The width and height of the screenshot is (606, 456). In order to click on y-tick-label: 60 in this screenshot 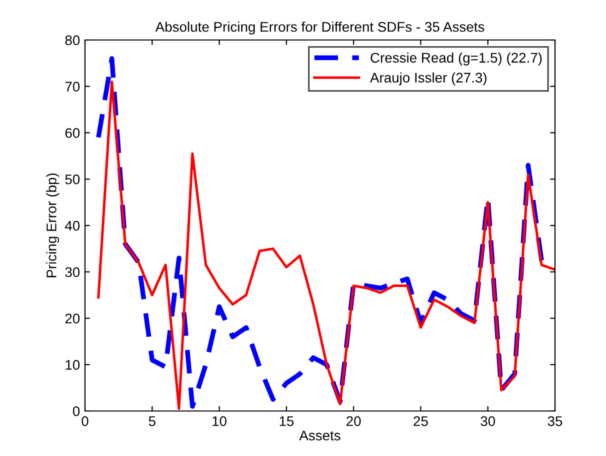, I will do `click(72, 133)`.